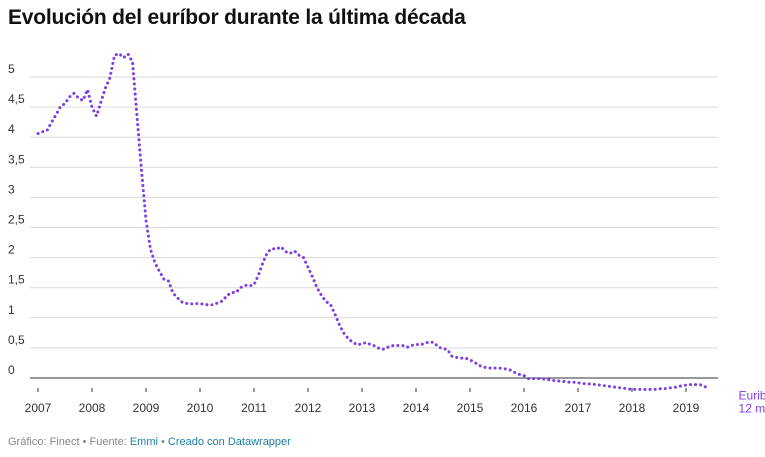 This screenshot has height=457, width=765. I want to click on y-axis: 0 0,5 1 1,5 2 2,5 3 3,5 4 4,5 5, so click(16, 219).